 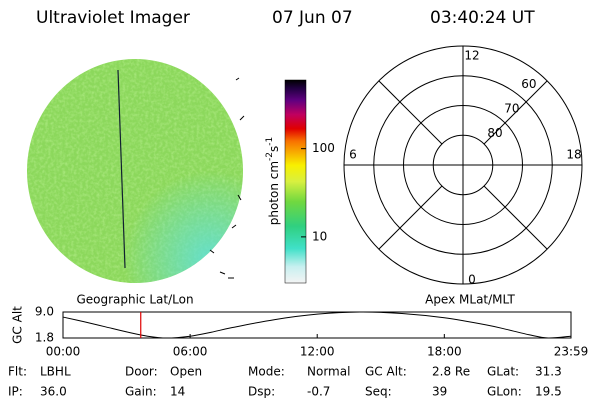 I want to click on polar-caption: Apex MLat/MLT, so click(x=470, y=300).